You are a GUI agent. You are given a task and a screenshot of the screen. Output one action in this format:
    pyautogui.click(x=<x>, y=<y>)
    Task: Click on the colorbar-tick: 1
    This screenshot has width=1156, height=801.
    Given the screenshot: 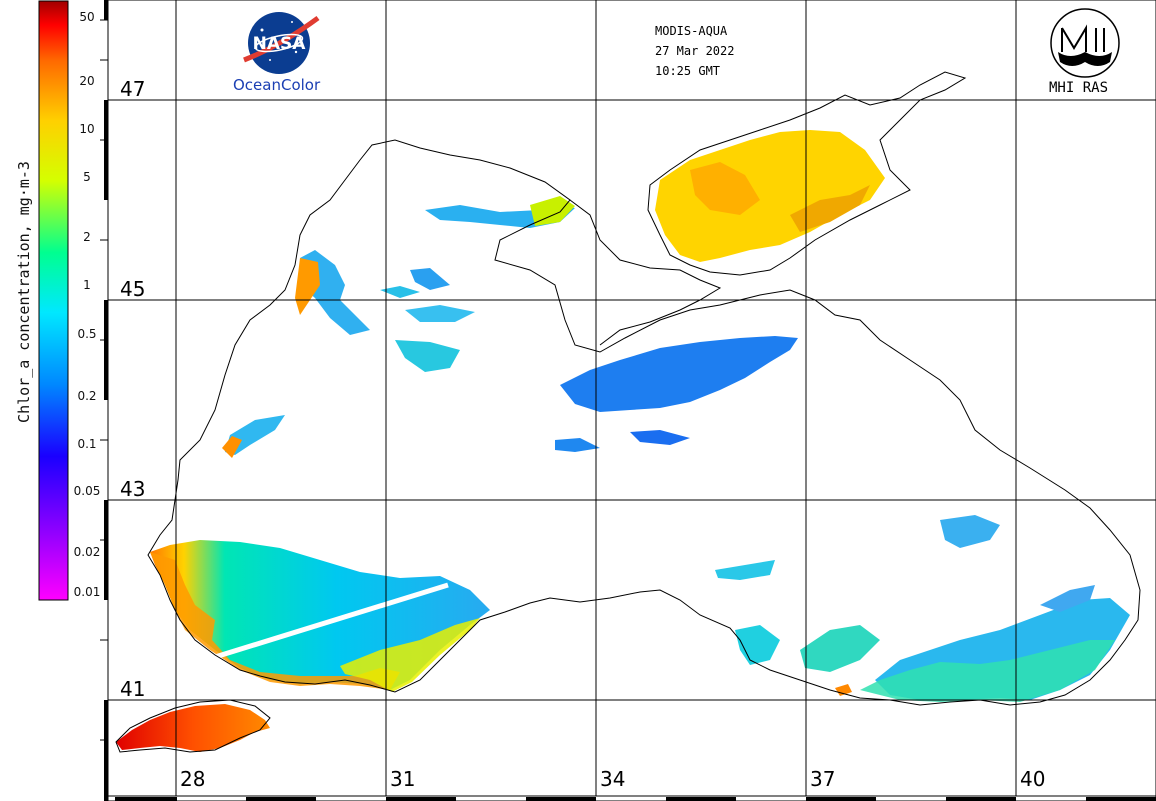 What is the action you would take?
    pyautogui.click(x=87, y=285)
    